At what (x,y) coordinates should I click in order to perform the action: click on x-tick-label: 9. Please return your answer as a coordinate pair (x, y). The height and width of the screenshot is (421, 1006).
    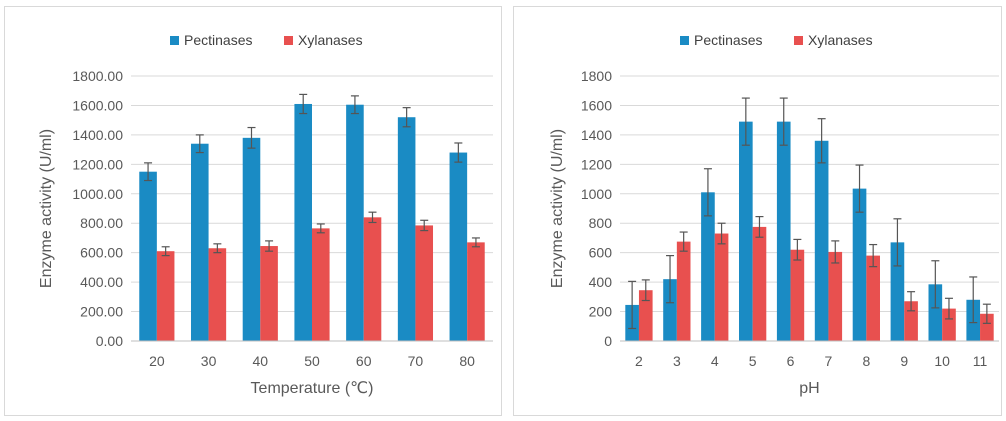
    Looking at the image, I should click on (904, 361).